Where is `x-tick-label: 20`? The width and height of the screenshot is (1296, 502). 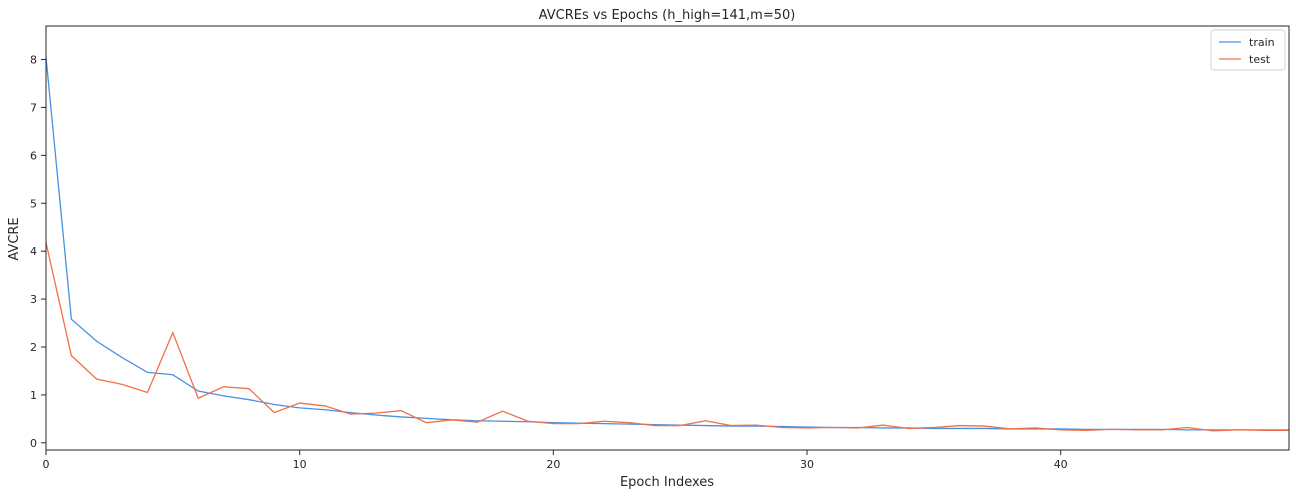 x-tick-label: 20 is located at coordinates (553, 464).